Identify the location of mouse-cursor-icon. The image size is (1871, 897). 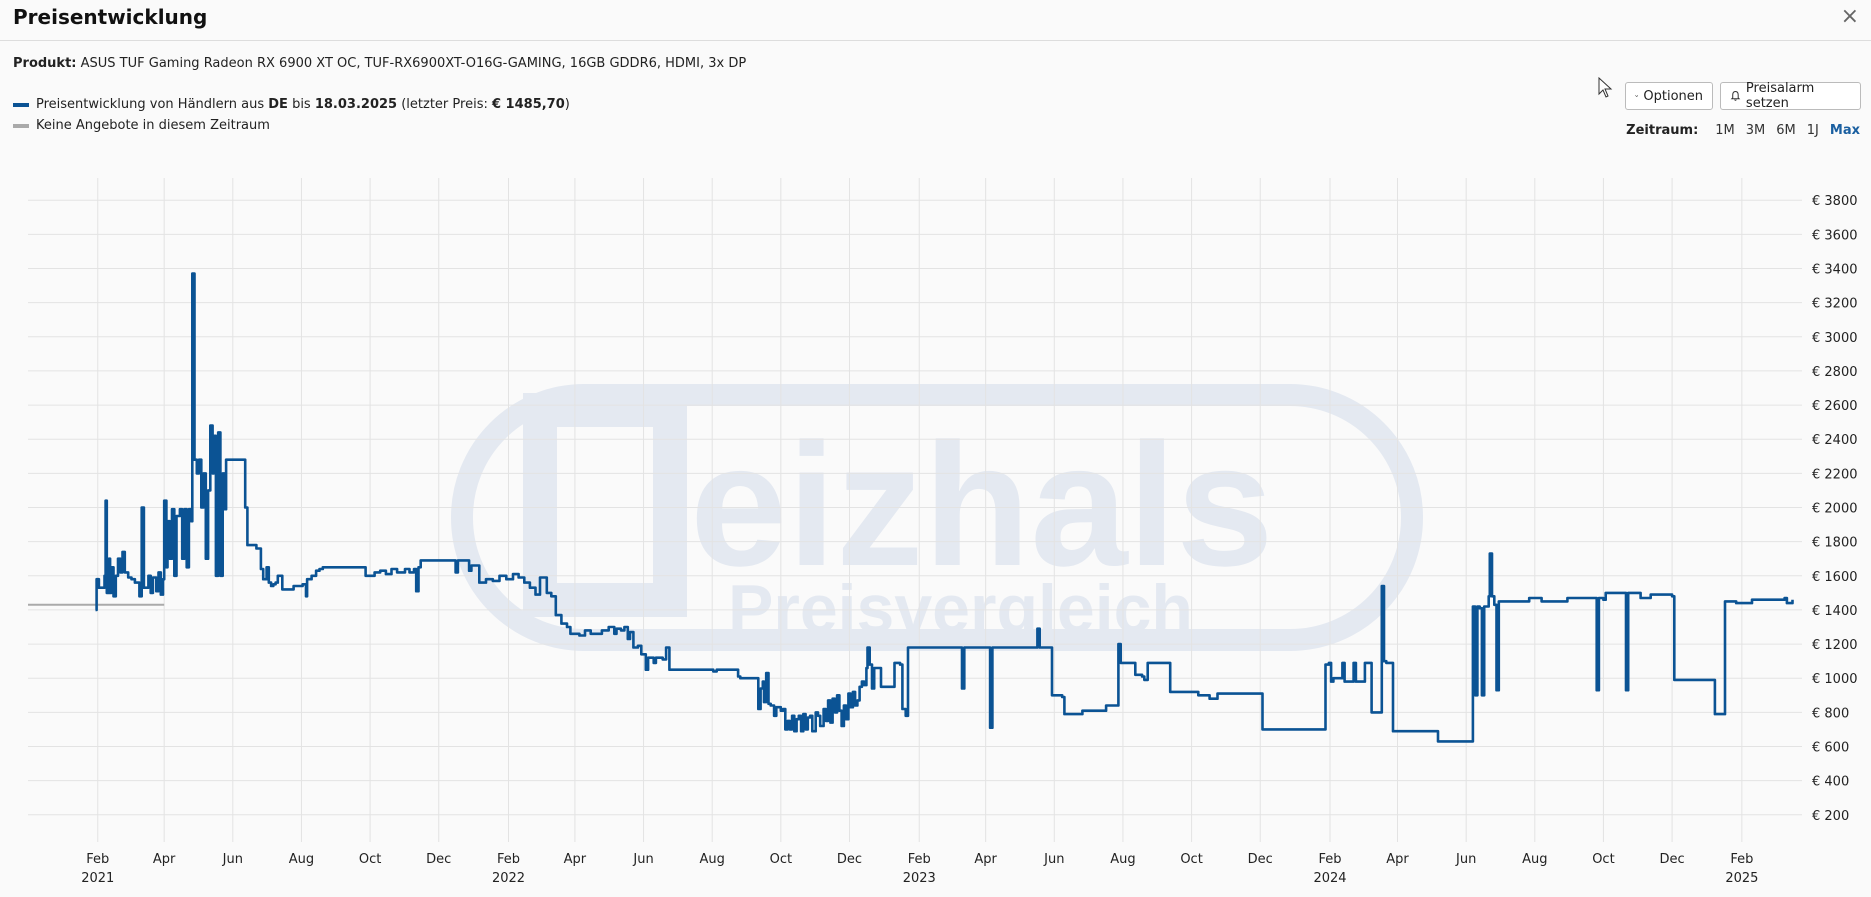
(1605, 87).